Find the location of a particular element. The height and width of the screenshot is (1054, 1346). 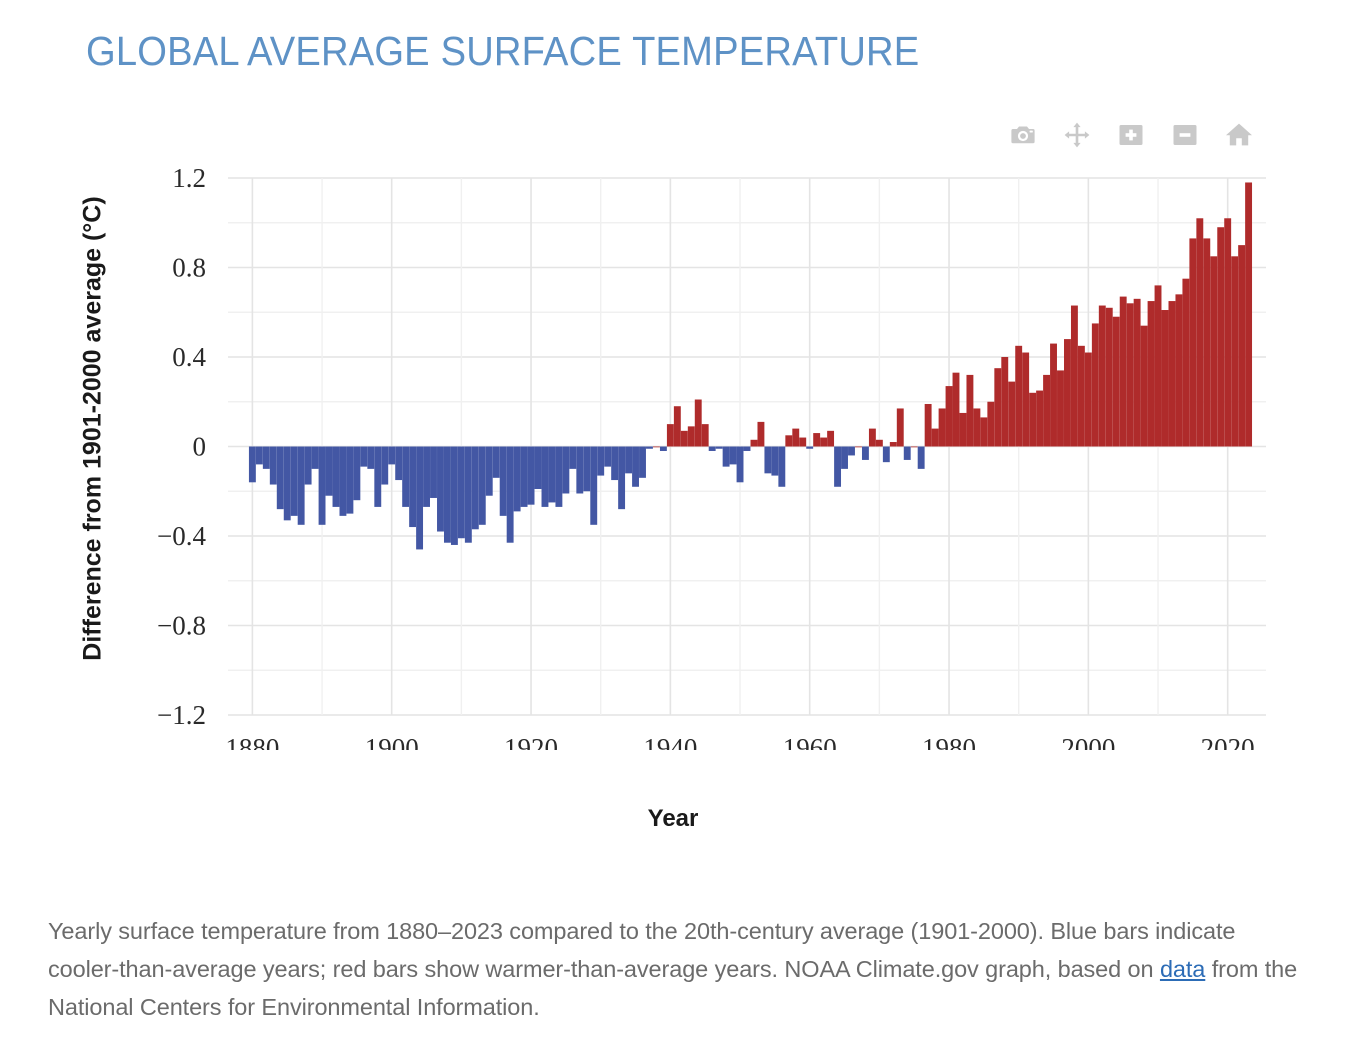

y-tick-label: −0.4 is located at coordinates (181, 536).